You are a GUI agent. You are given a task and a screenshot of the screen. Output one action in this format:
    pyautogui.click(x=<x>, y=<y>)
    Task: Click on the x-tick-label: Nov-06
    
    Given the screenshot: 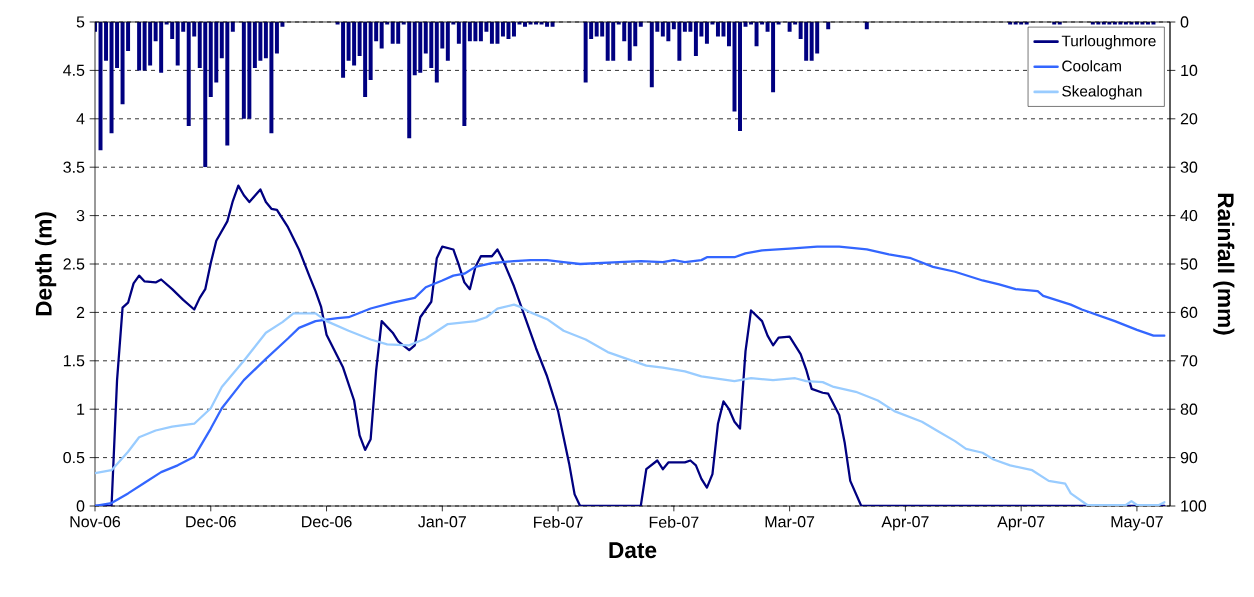 What is the action you would take?
    pyautogui.click(x=95, y=522)
    